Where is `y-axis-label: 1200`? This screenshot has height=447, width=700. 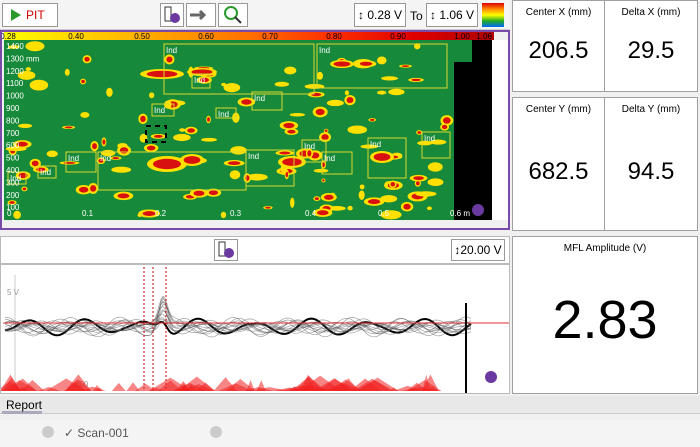
y-axis-label: 1200 is located at coordinates (15, 71).